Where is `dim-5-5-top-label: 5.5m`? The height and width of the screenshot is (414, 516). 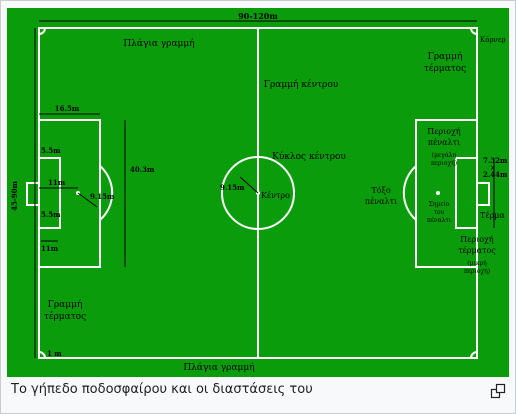
dim-5-5-top-label: 5.5m is located at coordinates (51, 150).